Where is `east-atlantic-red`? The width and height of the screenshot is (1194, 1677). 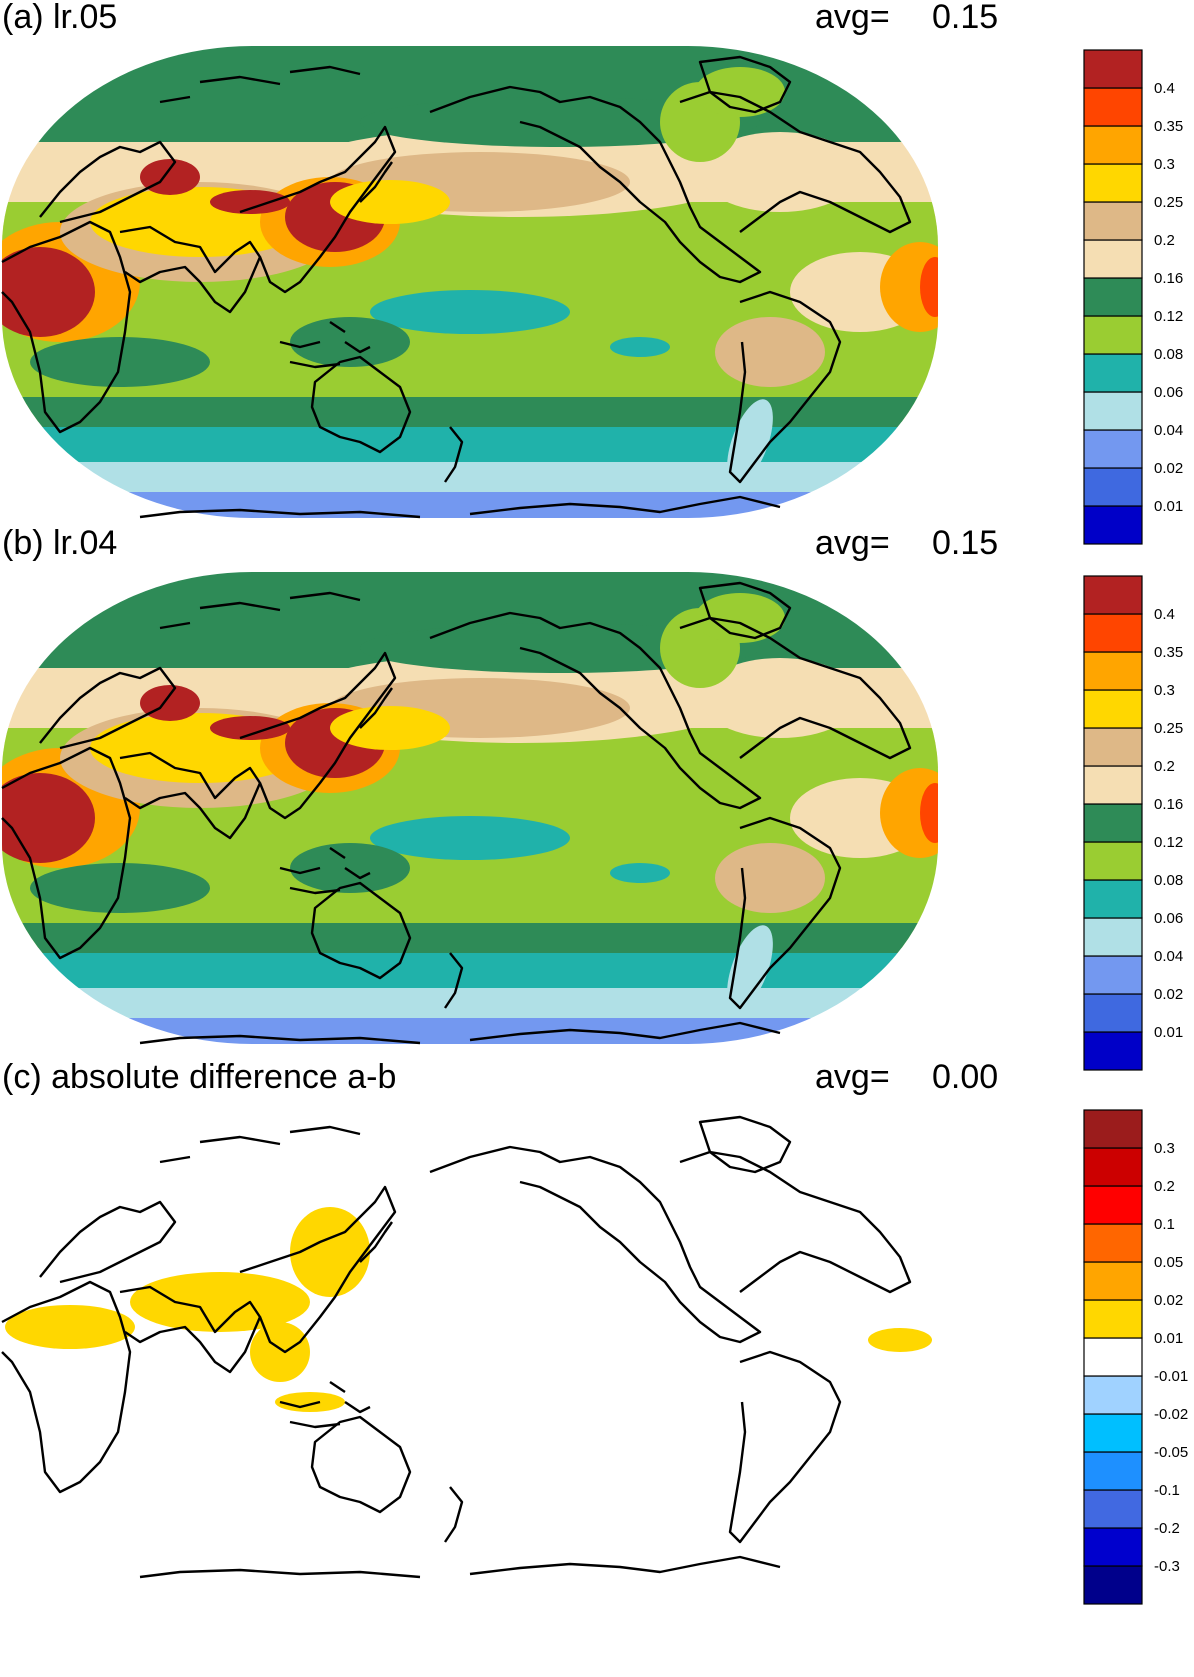 east-atlantic-red is located at coordinates (929, 287).